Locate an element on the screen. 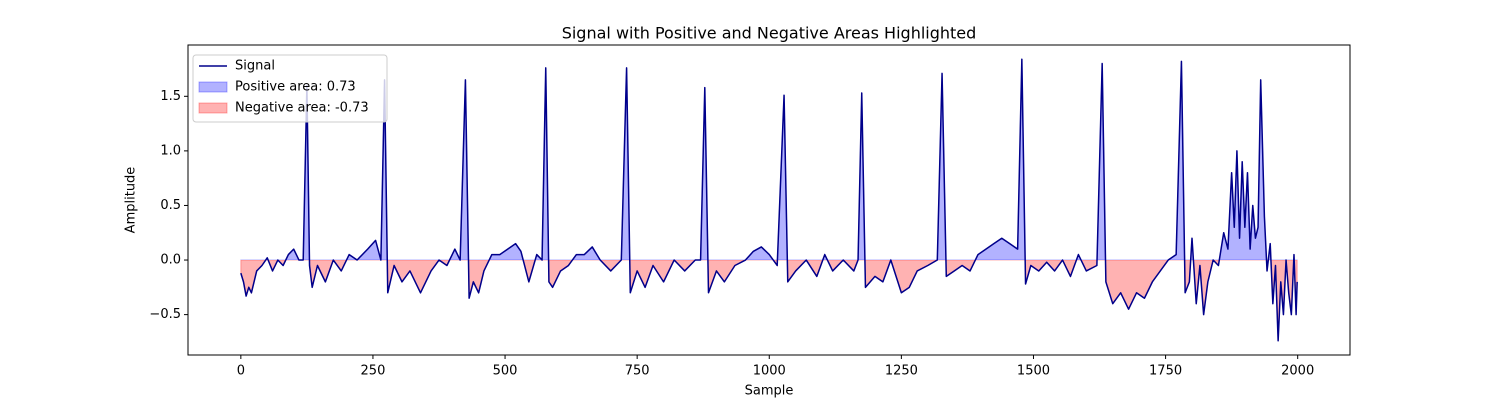 The image size is (1500, 400). x-tick-label: 1250 is located at coordinates (901, 371).